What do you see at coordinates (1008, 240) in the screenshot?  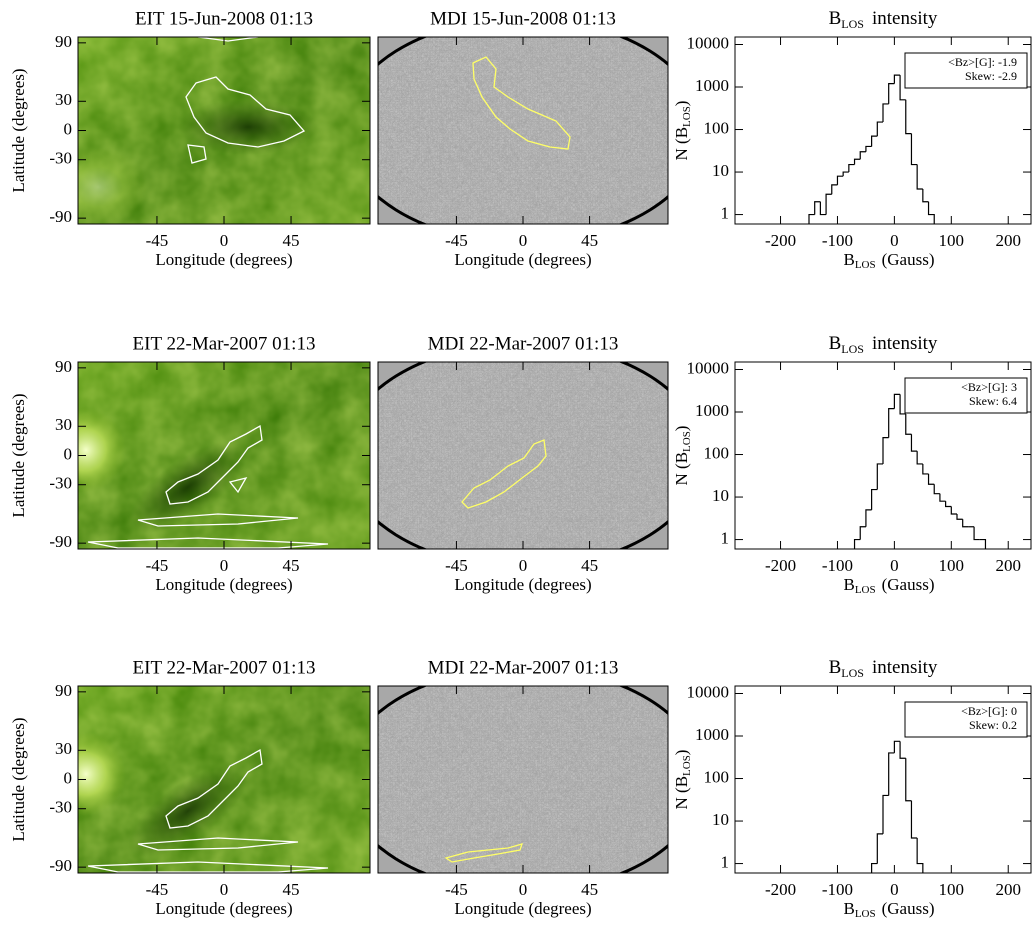 I see `x-tick-label: 200` at bounding box center [1008, 240].